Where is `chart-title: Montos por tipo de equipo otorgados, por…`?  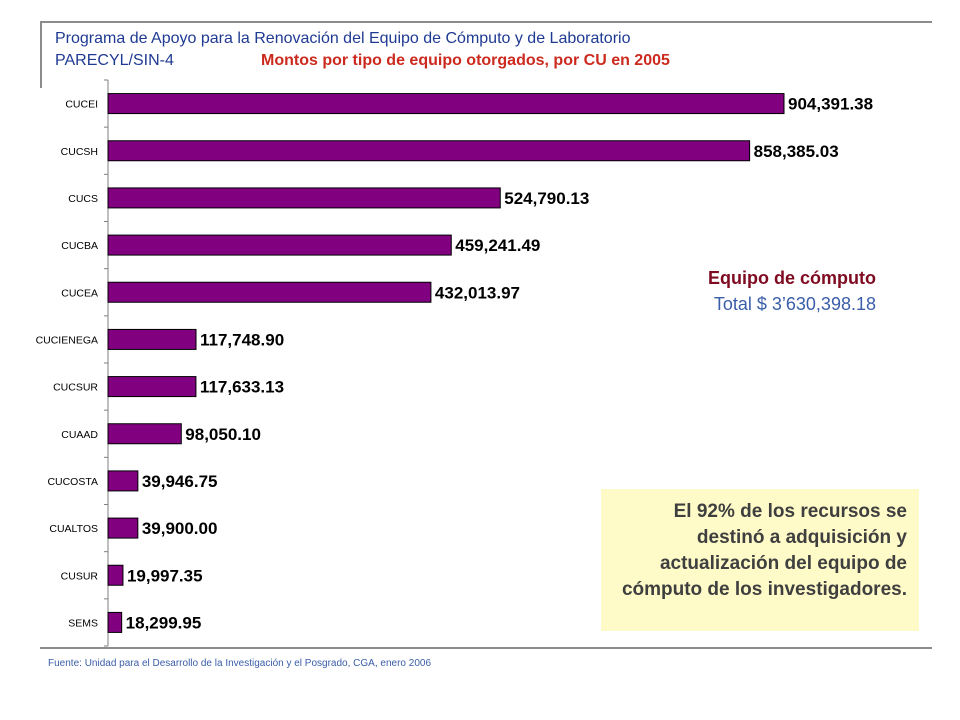
chart-title: Montos por tipo de equipo otorgados, por… is located at coordinates (465, 60).